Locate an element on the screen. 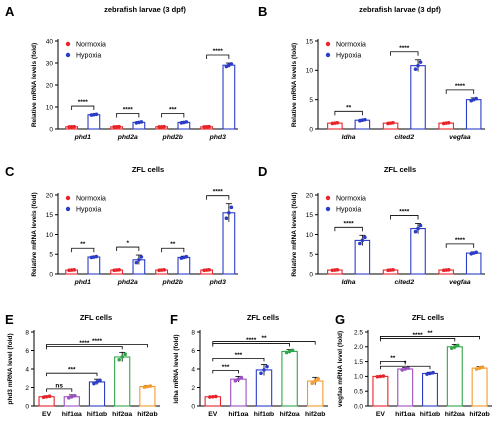 The width and height of the screenshot is (500, 434). x-tick-label: hif1αb is located at coordinates (264, 414).